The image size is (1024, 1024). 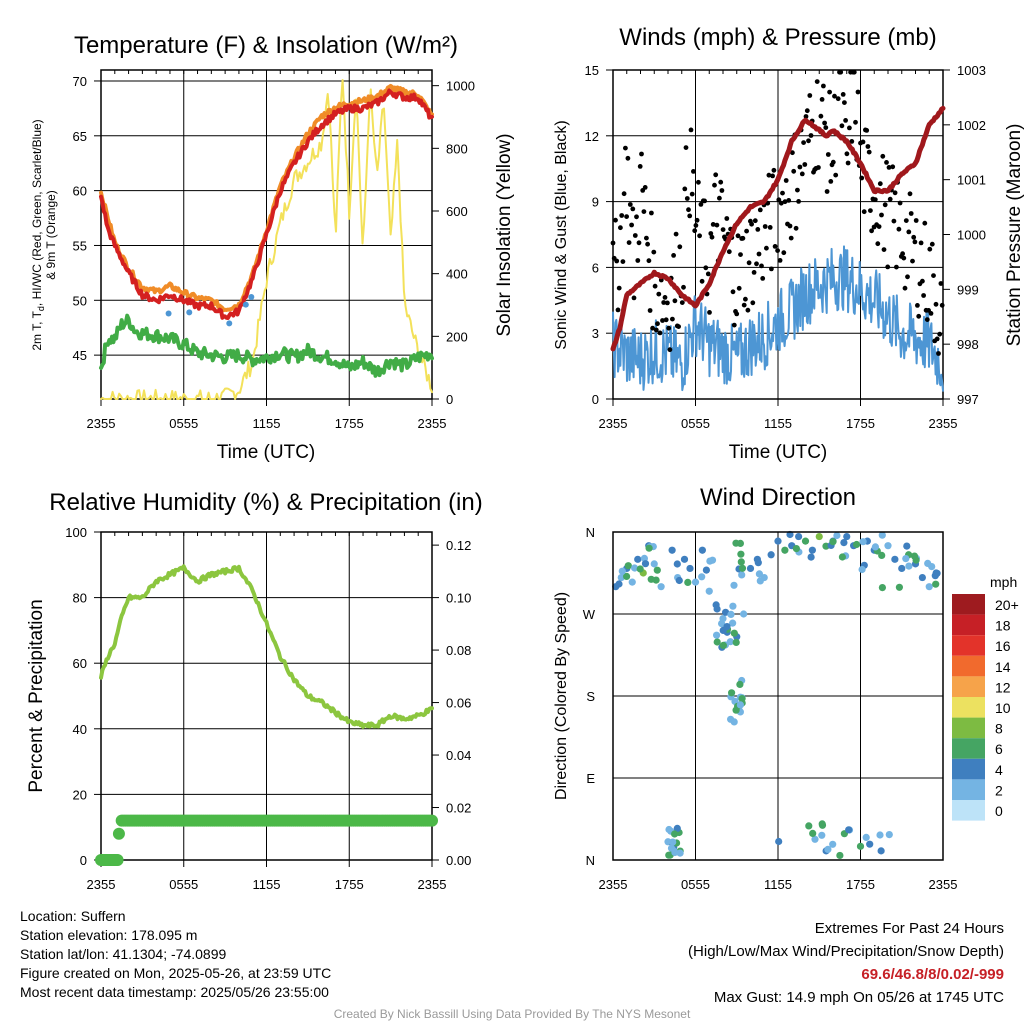 What do you see at coordinates (695, 423) in the screenshot?
I see `wind-xtick-label: 0555` at bounding box center [695, 423].